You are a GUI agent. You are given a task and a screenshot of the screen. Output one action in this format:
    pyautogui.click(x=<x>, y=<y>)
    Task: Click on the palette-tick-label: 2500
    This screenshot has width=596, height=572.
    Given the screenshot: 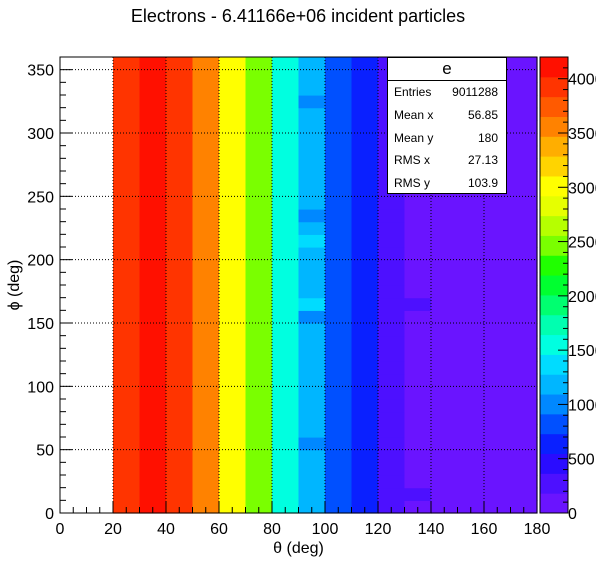 What is the action you would take?
    pyautogui.click(x=582, y=243)
    